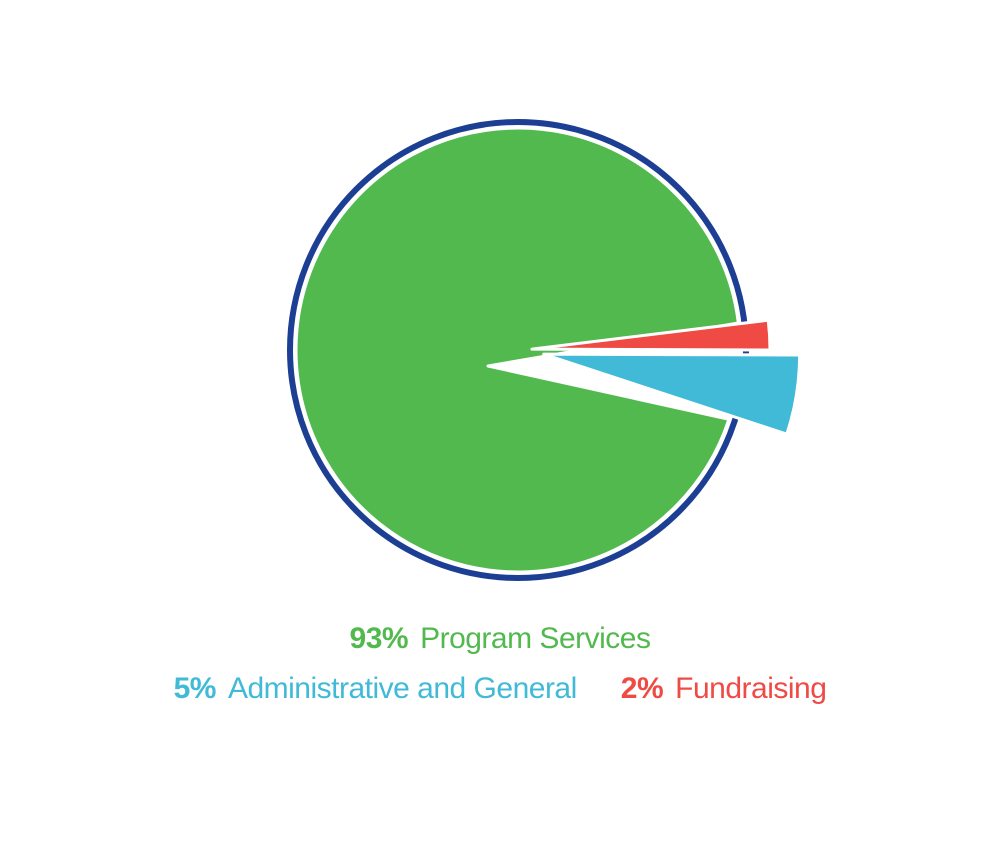 The image size is (1000, 850). What do you see at coordinates (642, 688) in the screenshot?
I see `legend-percent: 2%` at bounding box center [642, 688].